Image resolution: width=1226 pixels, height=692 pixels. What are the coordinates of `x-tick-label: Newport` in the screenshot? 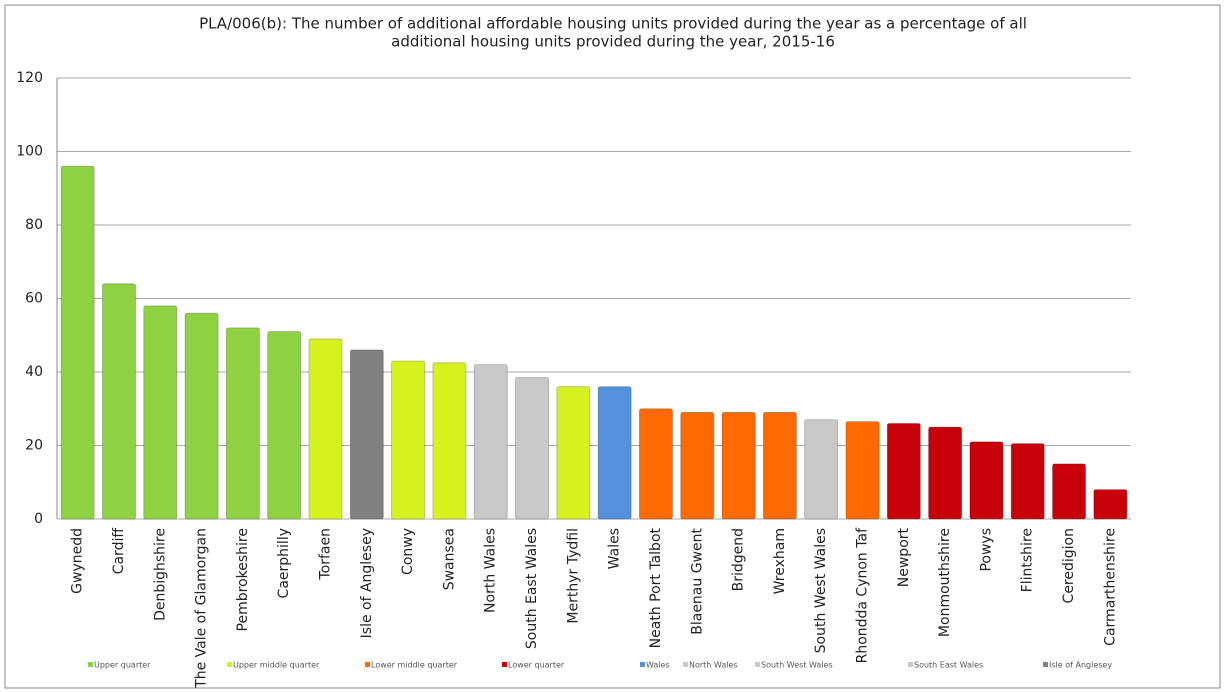 It's located at (904, 557).